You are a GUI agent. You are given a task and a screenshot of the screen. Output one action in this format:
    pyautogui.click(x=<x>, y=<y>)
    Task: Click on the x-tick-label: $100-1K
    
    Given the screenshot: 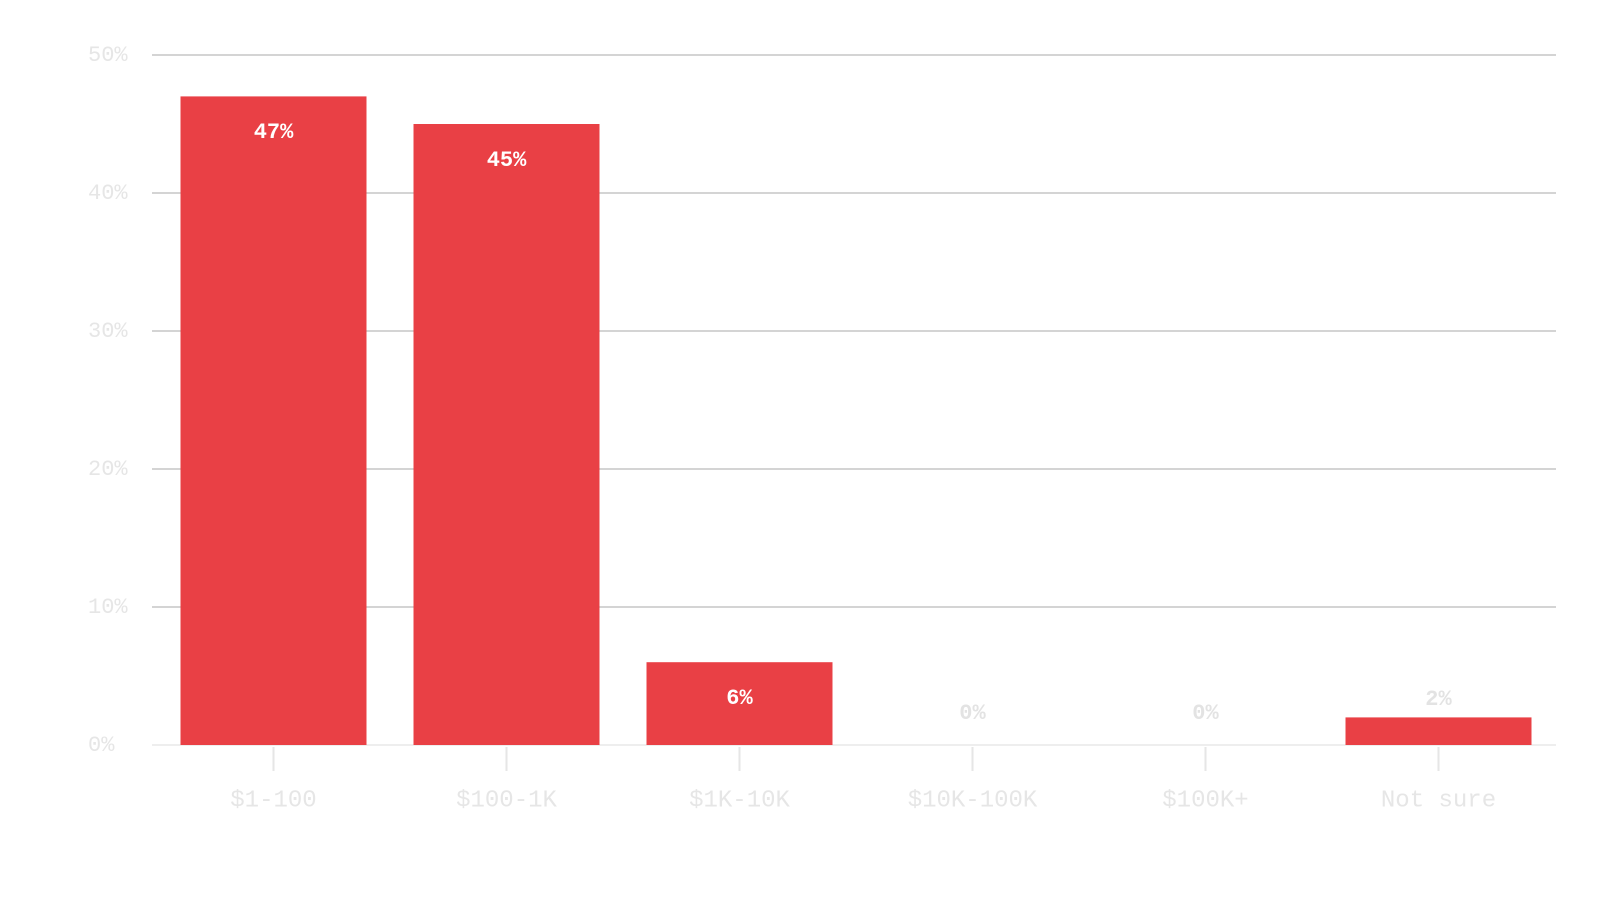 What is the action you would take?
    pyautogui.click(x=506, y=800)
    